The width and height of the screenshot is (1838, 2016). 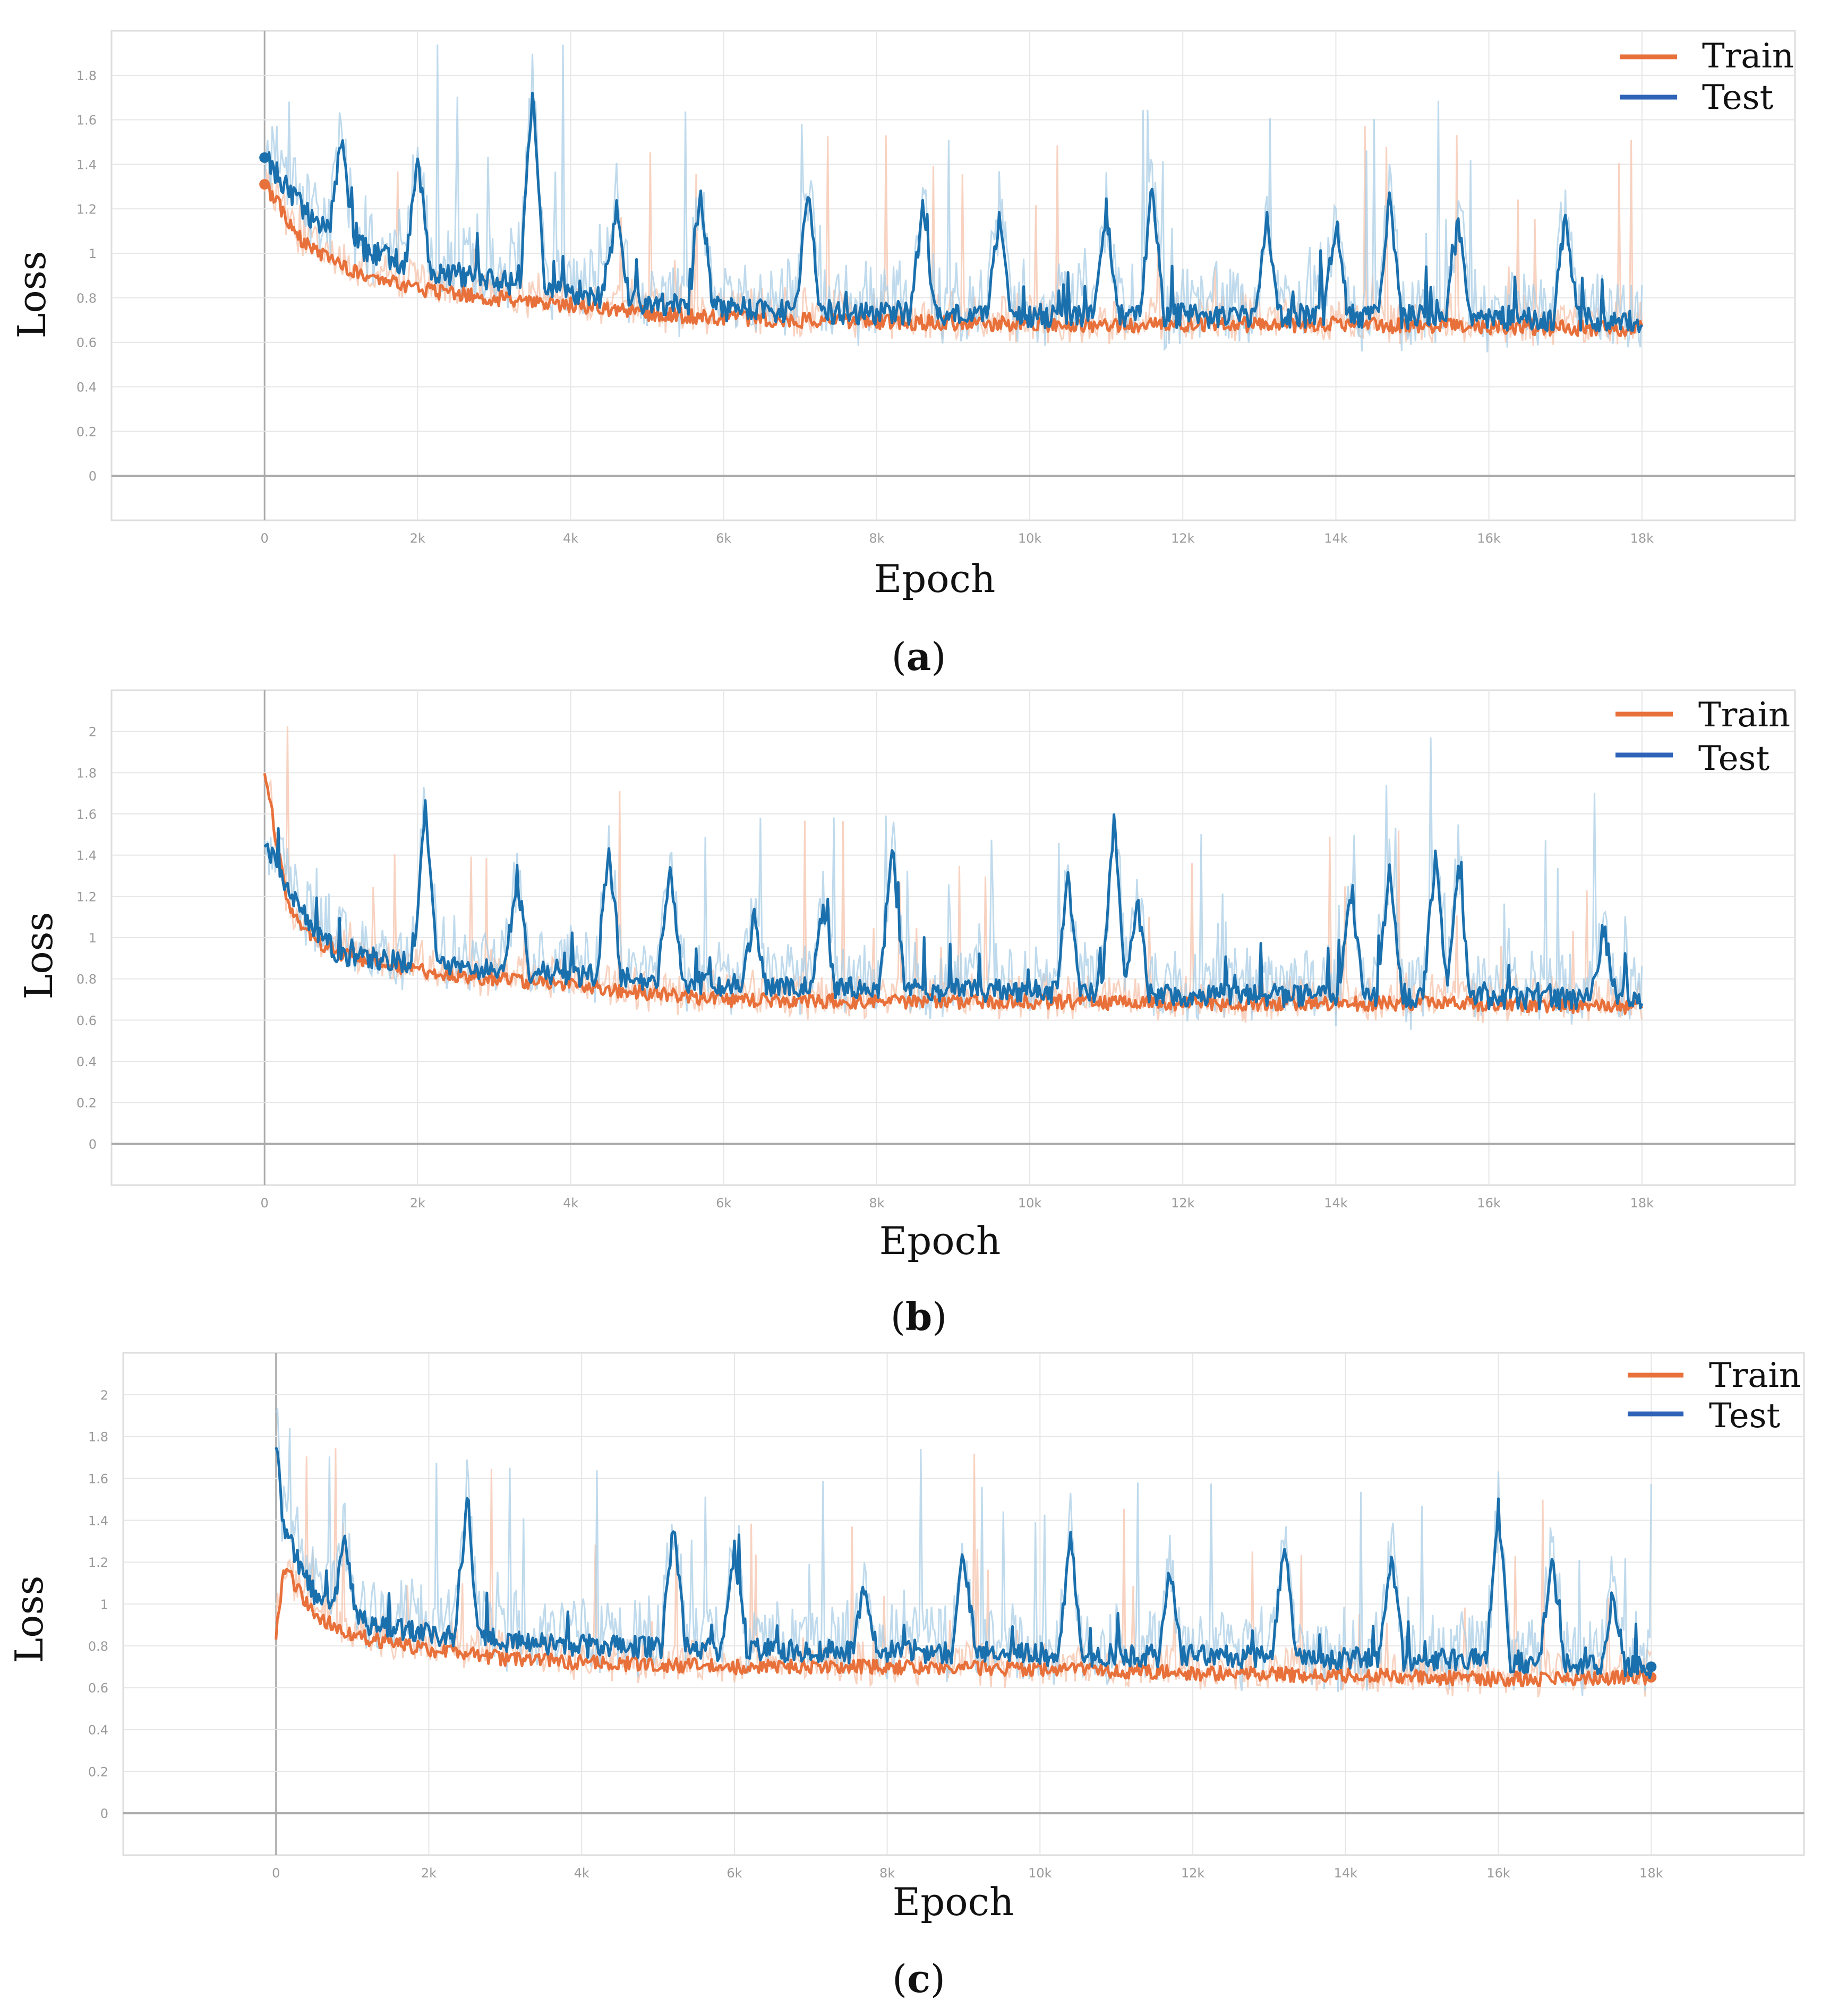 I want to click on x-tick-label-c: 10k, so click(x=1040, y=1874).